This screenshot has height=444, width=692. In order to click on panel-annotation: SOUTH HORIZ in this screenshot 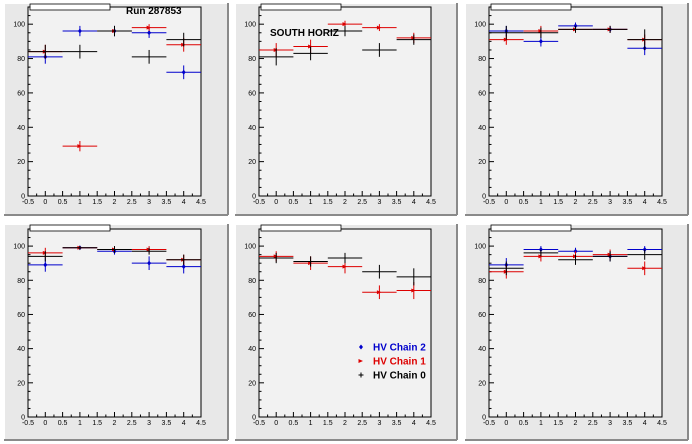, I will do `click(304, 33)`.